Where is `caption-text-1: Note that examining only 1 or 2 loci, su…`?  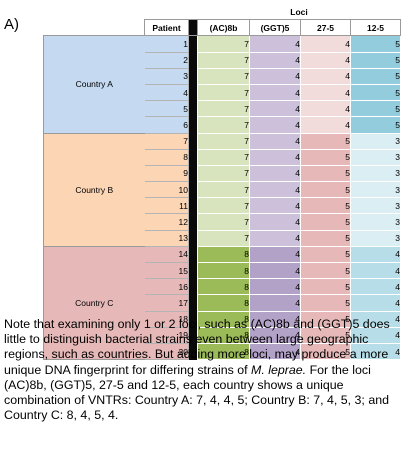
caption-text-1: Note that examining only 1 or 2 loci, su… is located at coordinates (197, 347).